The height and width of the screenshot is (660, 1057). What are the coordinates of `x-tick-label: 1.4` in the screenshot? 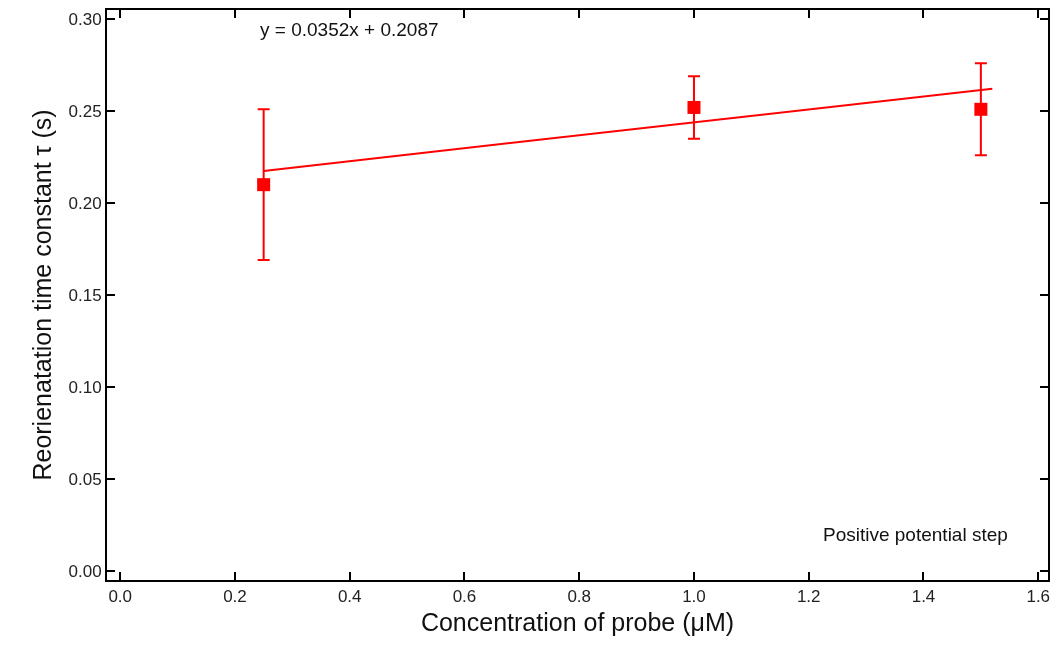 It's located at (923, 597).